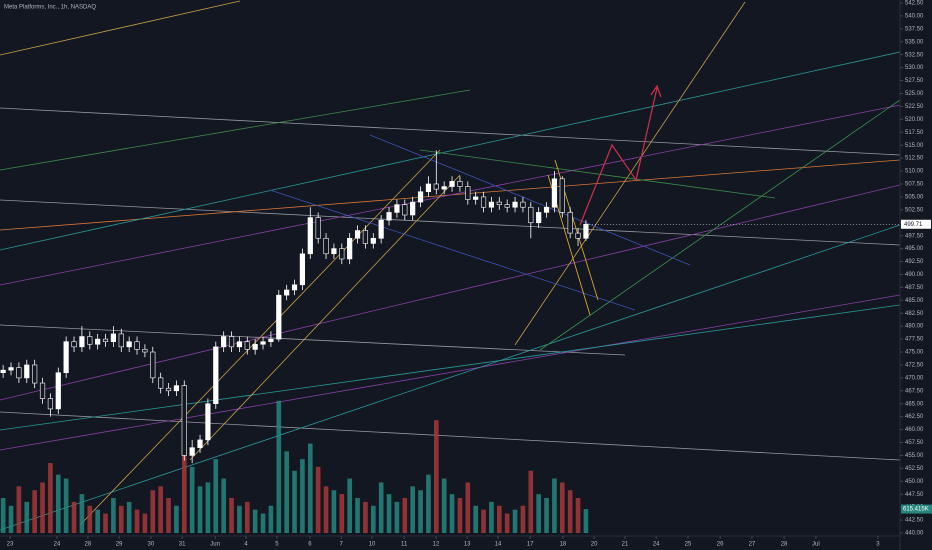 The image size is (932, 550). Describe the element at coordinates (916, 224) in the screenshot. I see `last-price-box` at that location.